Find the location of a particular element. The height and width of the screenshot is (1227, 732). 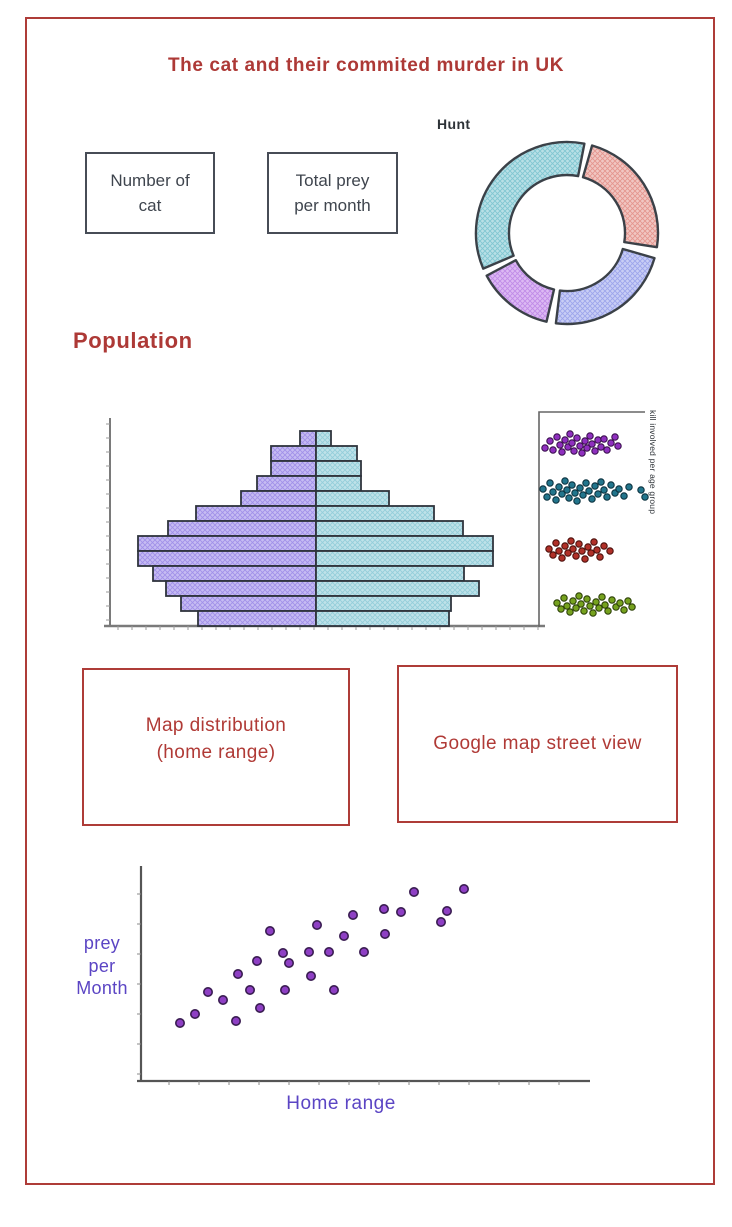

kill-strip-chart is located at coordinates (593, 519).